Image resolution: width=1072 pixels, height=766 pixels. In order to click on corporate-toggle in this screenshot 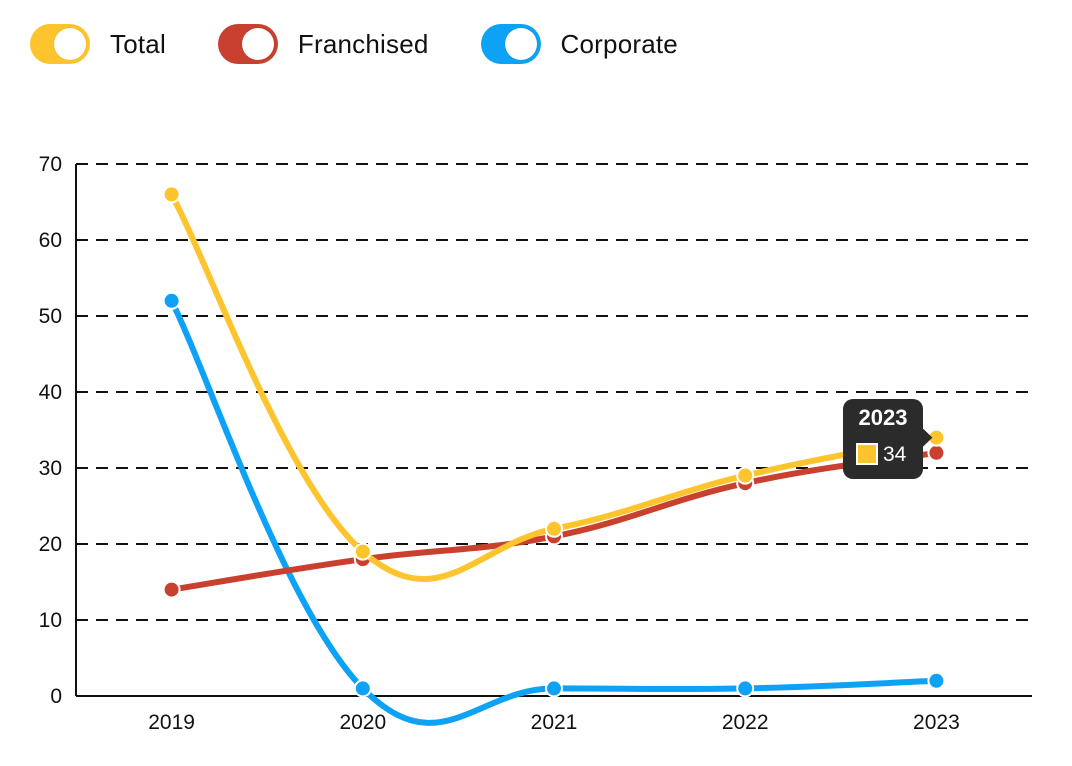, I will do `click(510, 44)`.